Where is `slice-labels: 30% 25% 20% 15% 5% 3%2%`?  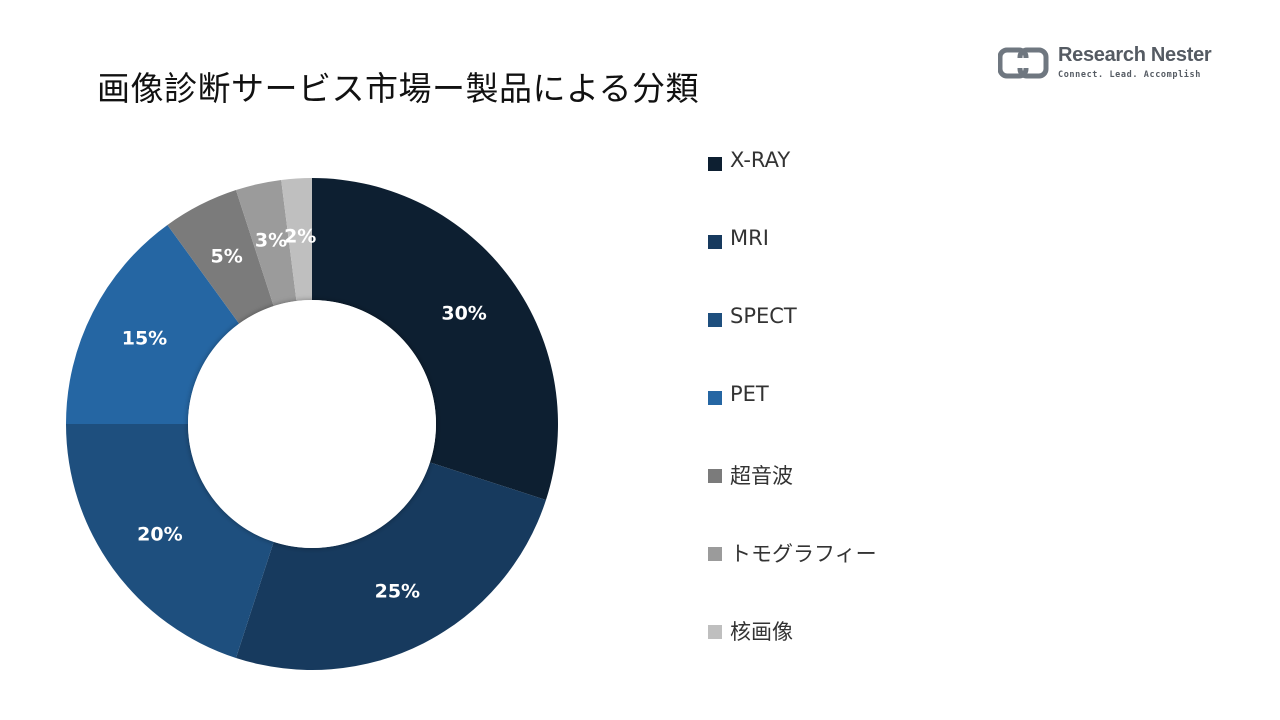 slice-labels: 30% 25% 20% 15% 5% 3%2% is located at coordinates (304, 413).